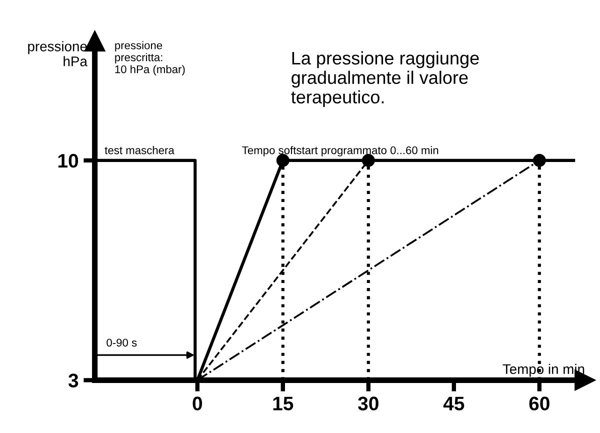 The height and width of the screenshot is (433, 600). I want to click on x-tick-label: 45, so click(453, 403).